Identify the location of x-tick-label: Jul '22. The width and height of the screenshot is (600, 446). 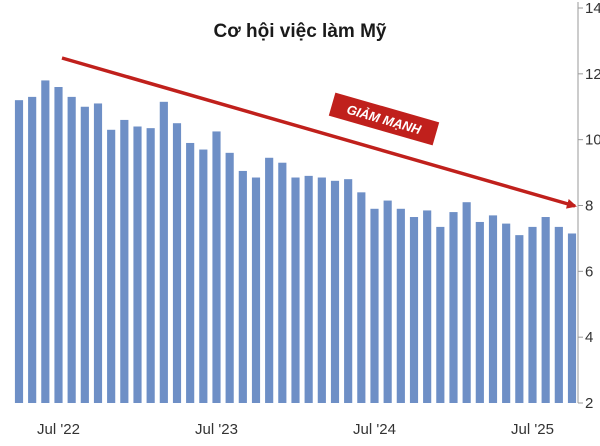
(58, 429).